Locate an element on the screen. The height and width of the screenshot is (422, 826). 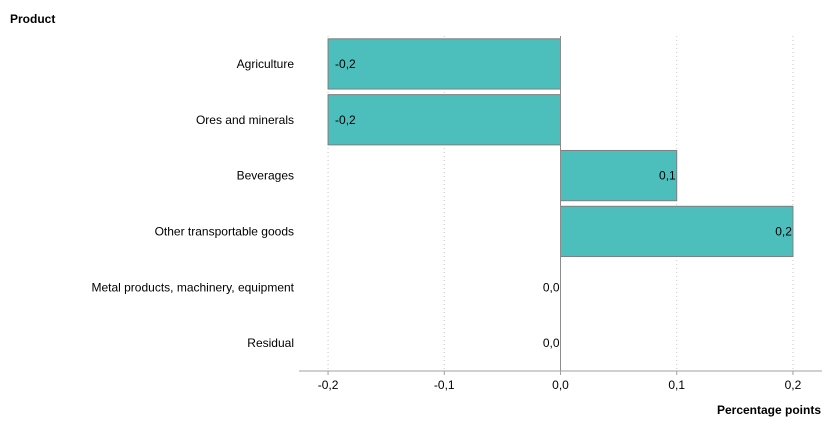
data-label: 0,1 is located at coordinates (667, 176).